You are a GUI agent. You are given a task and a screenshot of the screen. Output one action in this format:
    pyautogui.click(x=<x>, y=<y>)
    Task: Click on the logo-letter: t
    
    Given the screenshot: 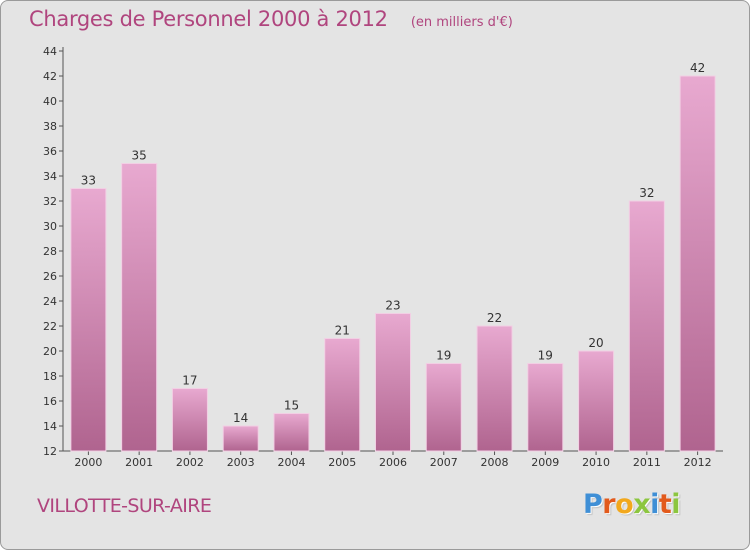 What is the action you would take?
    pyautogui.click(x=665, y=504)
    